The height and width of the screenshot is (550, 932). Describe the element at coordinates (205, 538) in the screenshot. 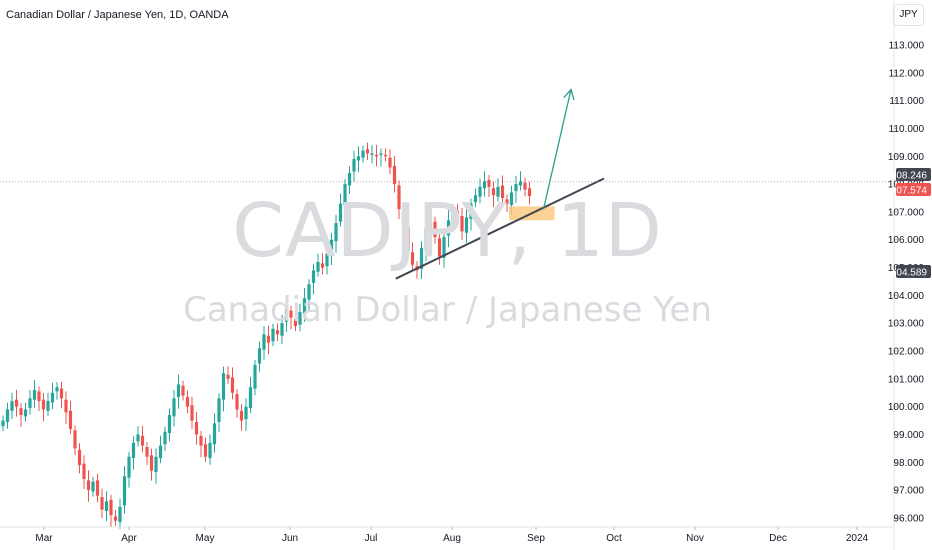

I see `time-tick-label: May` at that location.